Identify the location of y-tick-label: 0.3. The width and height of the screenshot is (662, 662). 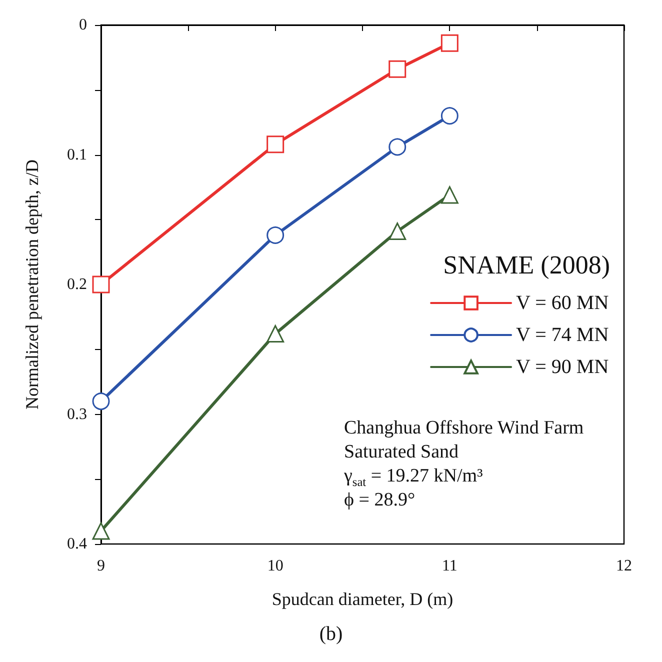
(77, 414).